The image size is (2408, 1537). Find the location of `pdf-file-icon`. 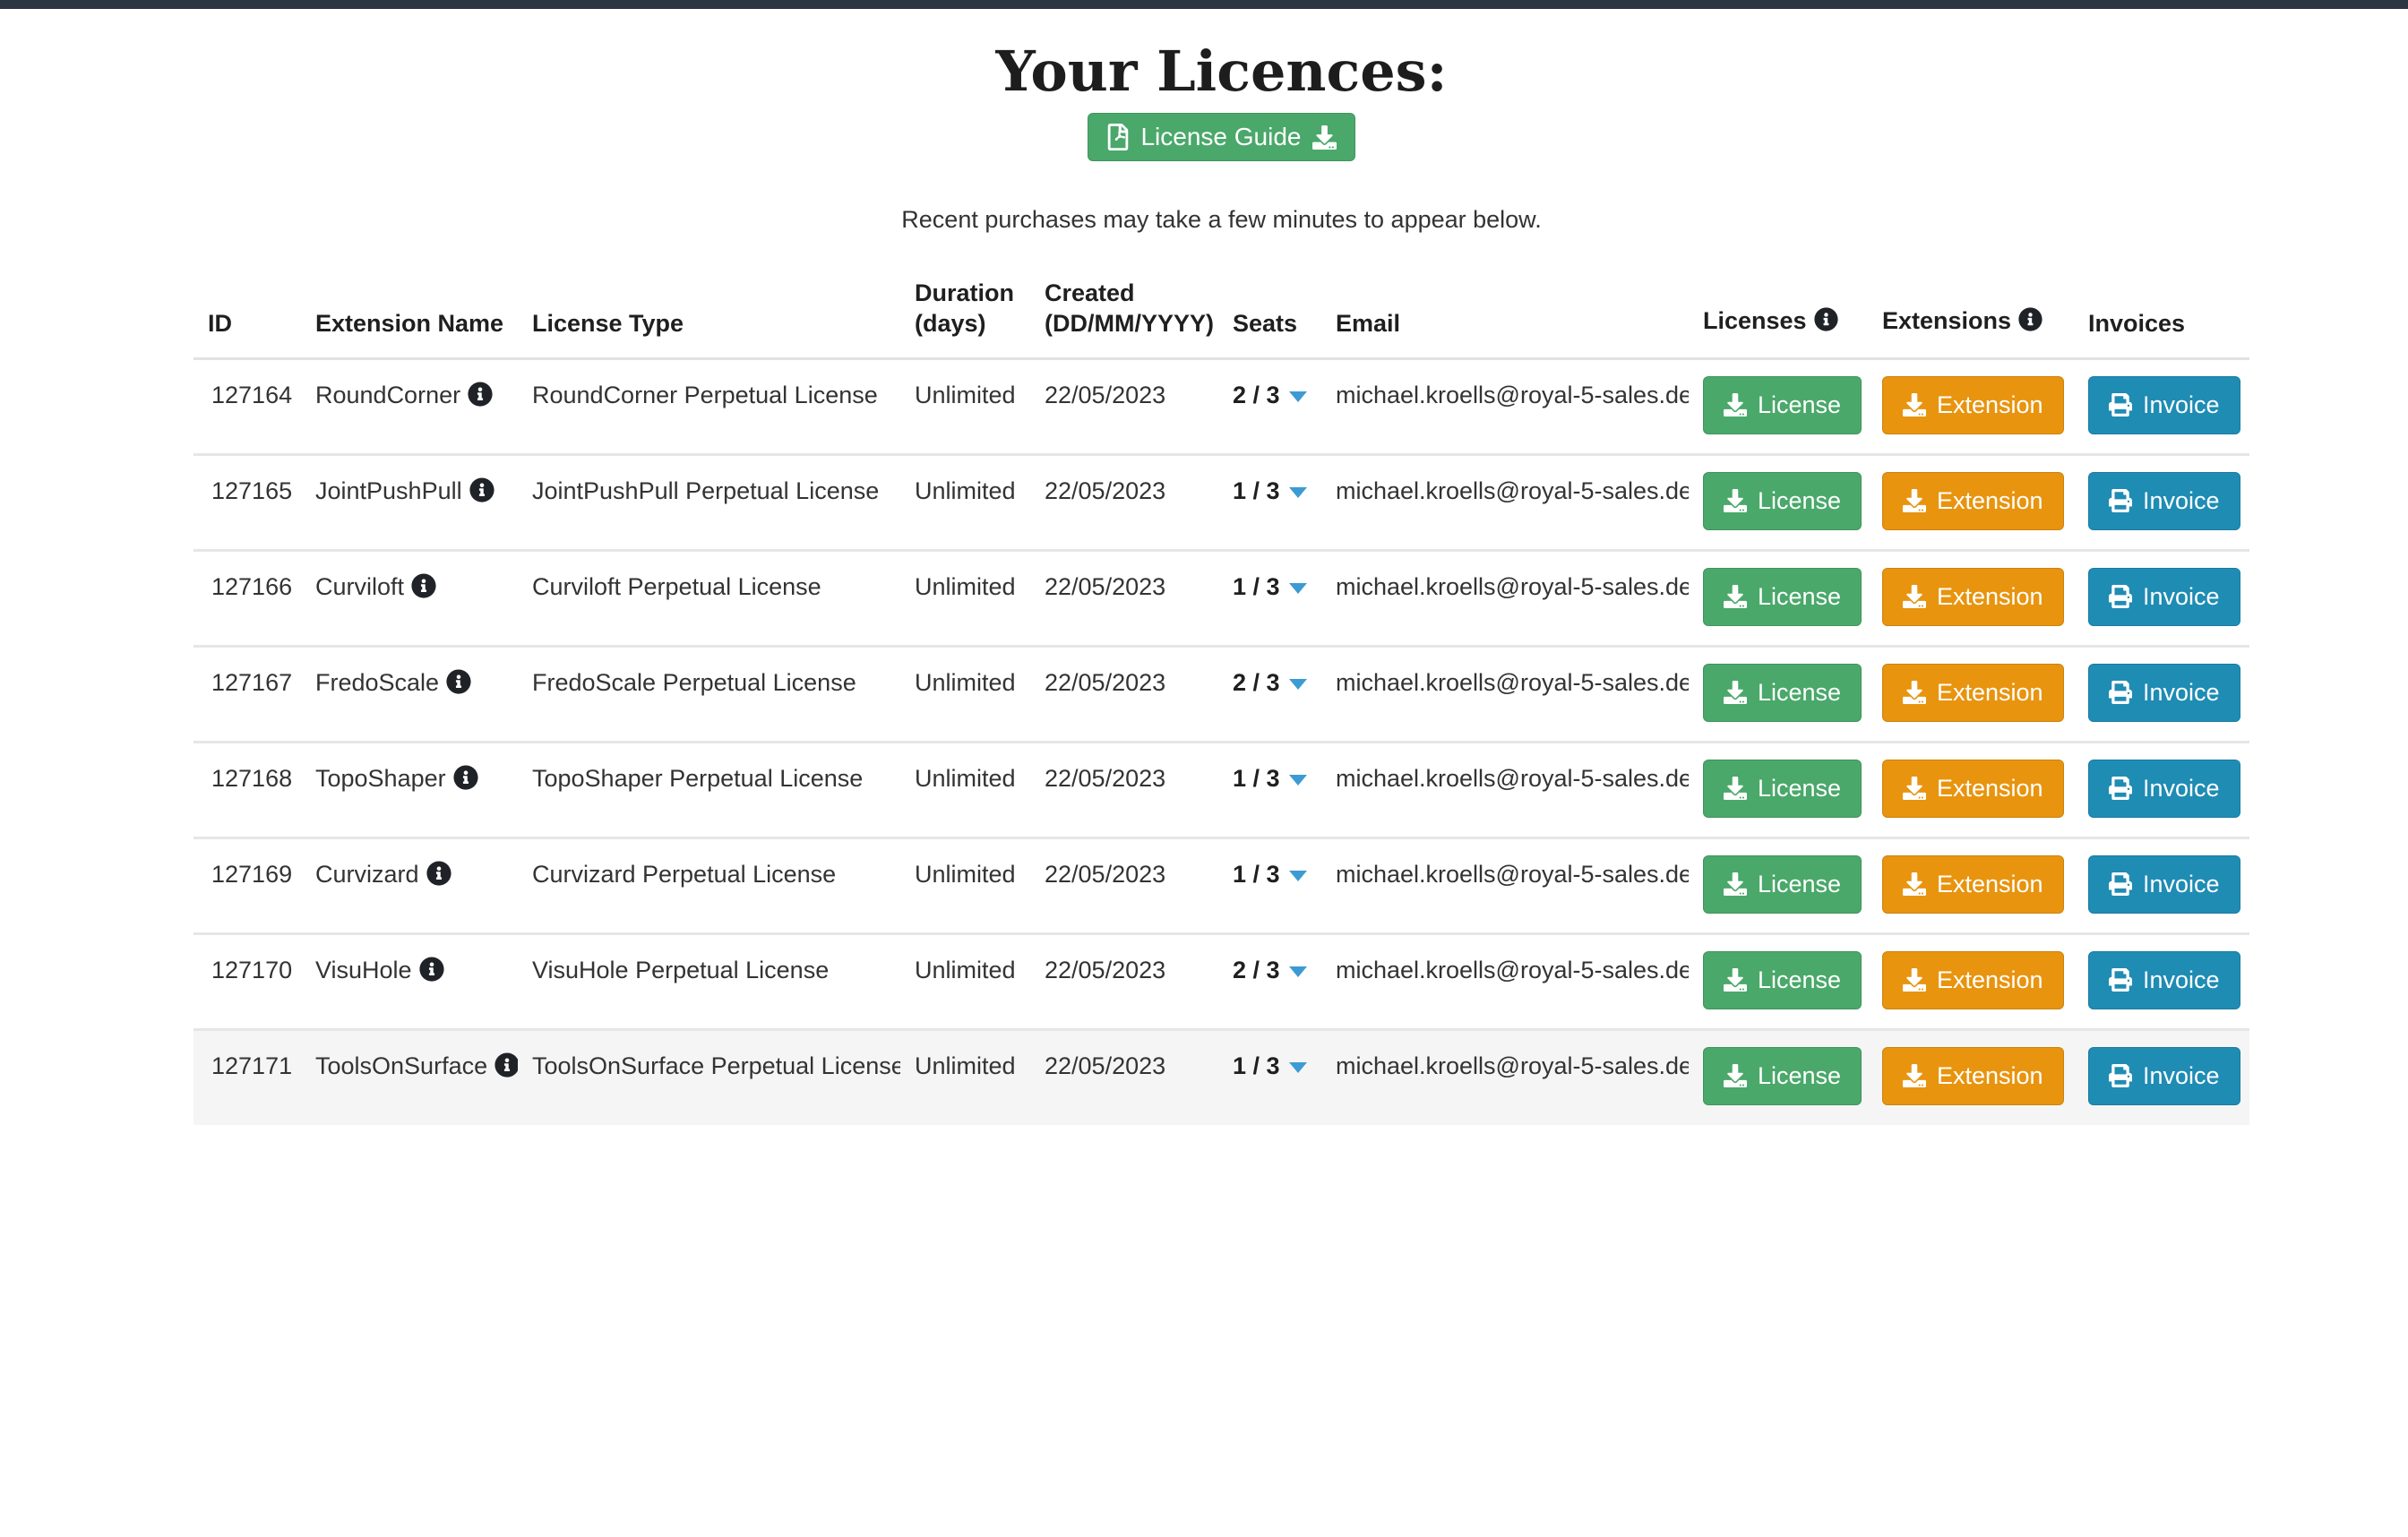

pdf-file-icon is located at coordinates (1118, 137).